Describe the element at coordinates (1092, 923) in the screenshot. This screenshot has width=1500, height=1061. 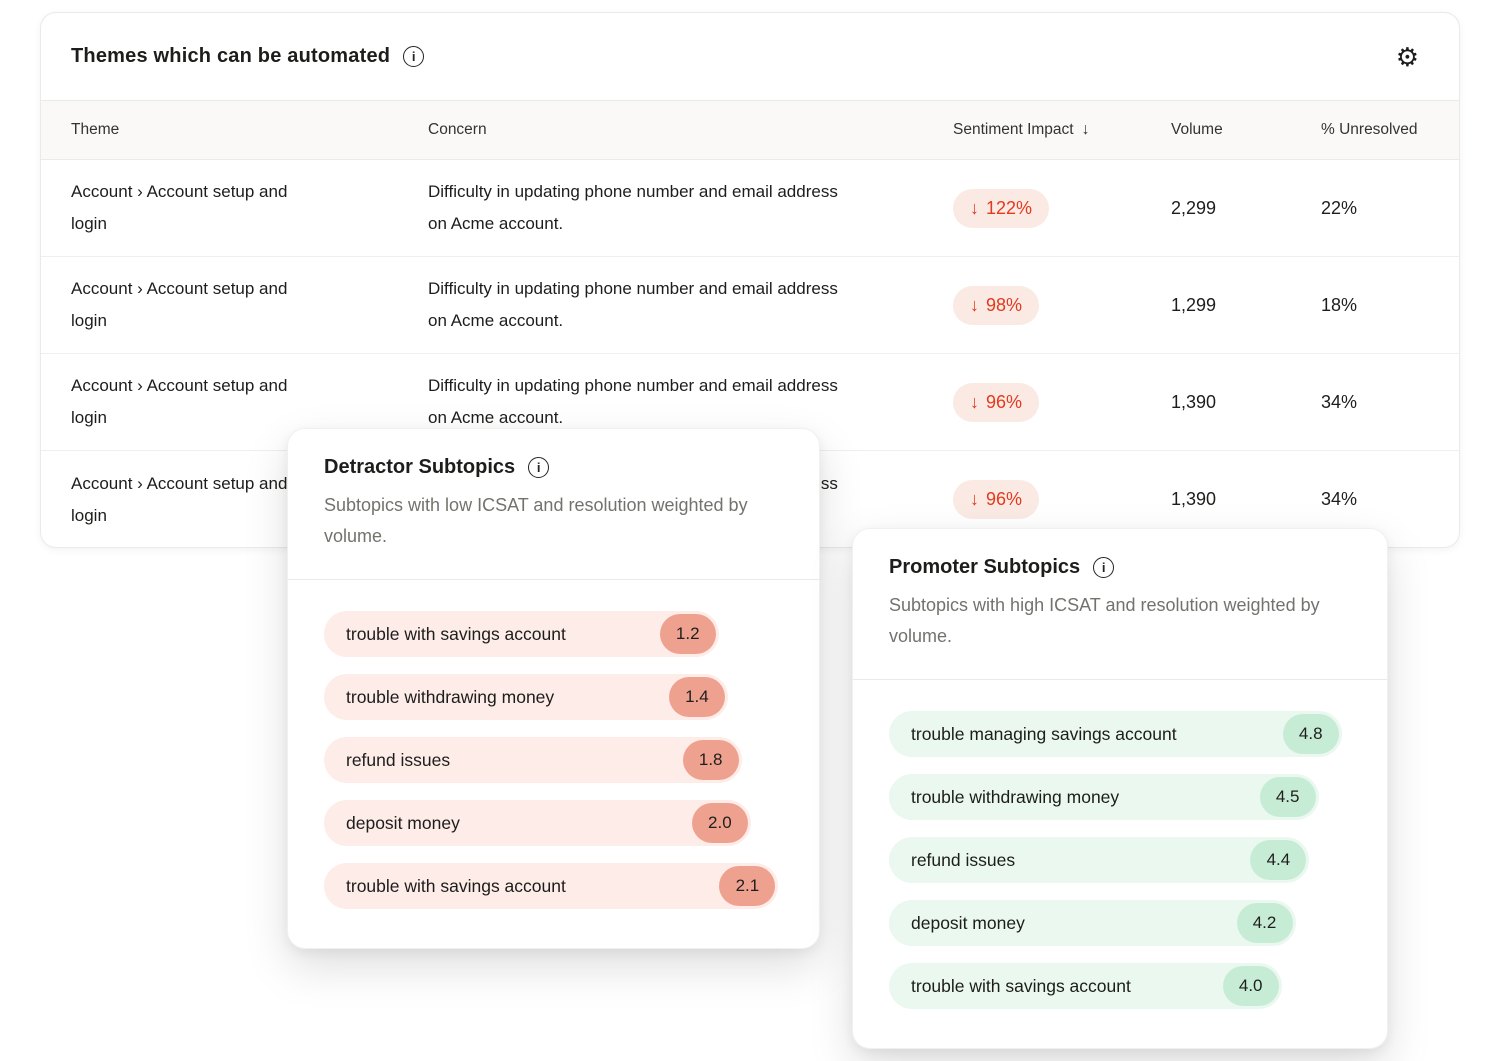
I see `promoter-subtopic-bar: deposit money 4.2` at that location.